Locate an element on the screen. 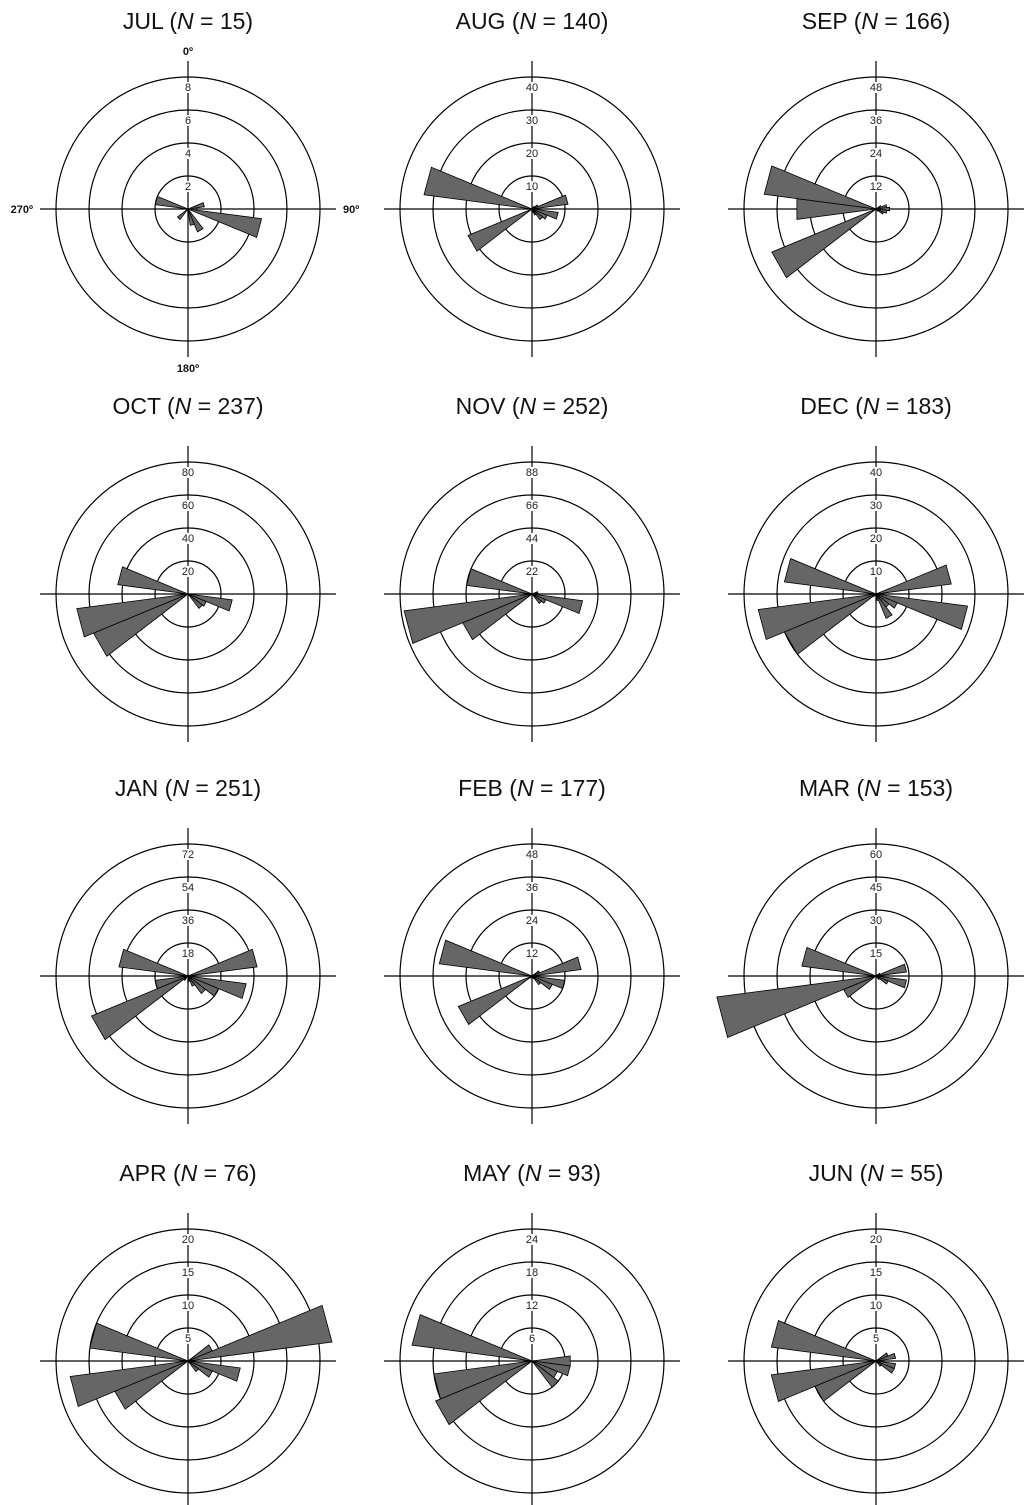 This screenshot has width=1025, height=1505. rose-panel-jan: JAN (N = 251) 18 36 54 72 is located at coordinates (188, 949).